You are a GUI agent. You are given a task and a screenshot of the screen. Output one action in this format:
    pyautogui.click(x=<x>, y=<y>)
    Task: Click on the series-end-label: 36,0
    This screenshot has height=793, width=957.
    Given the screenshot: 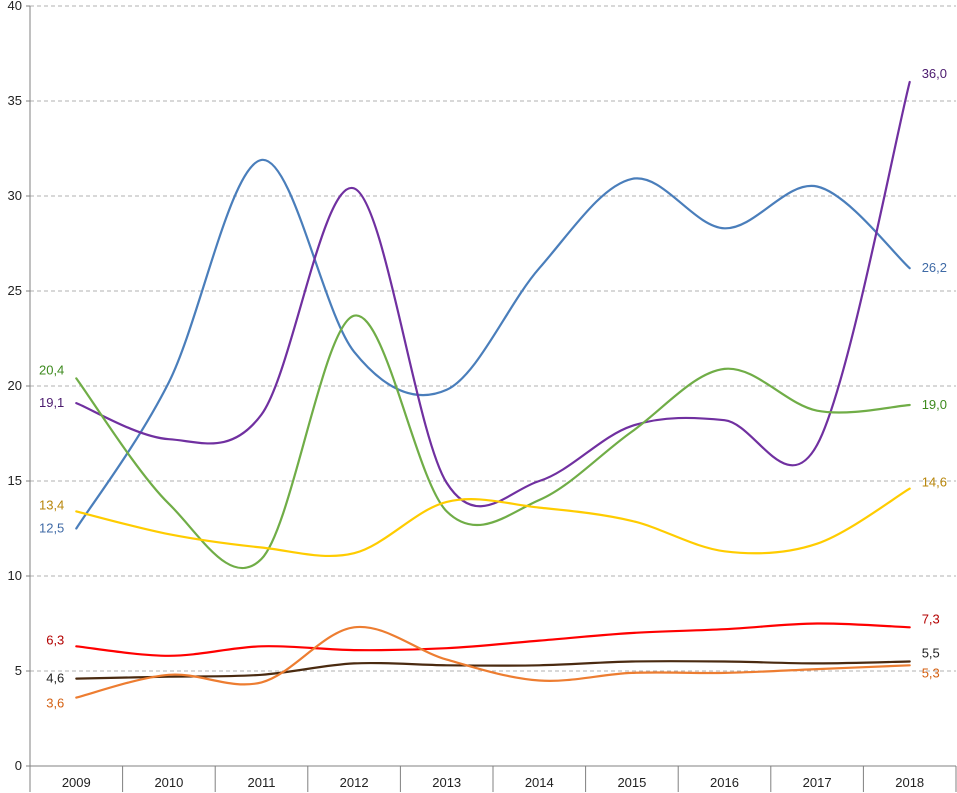 What is the action you would take?
    pyautogui.click(x=934, y=73)
    